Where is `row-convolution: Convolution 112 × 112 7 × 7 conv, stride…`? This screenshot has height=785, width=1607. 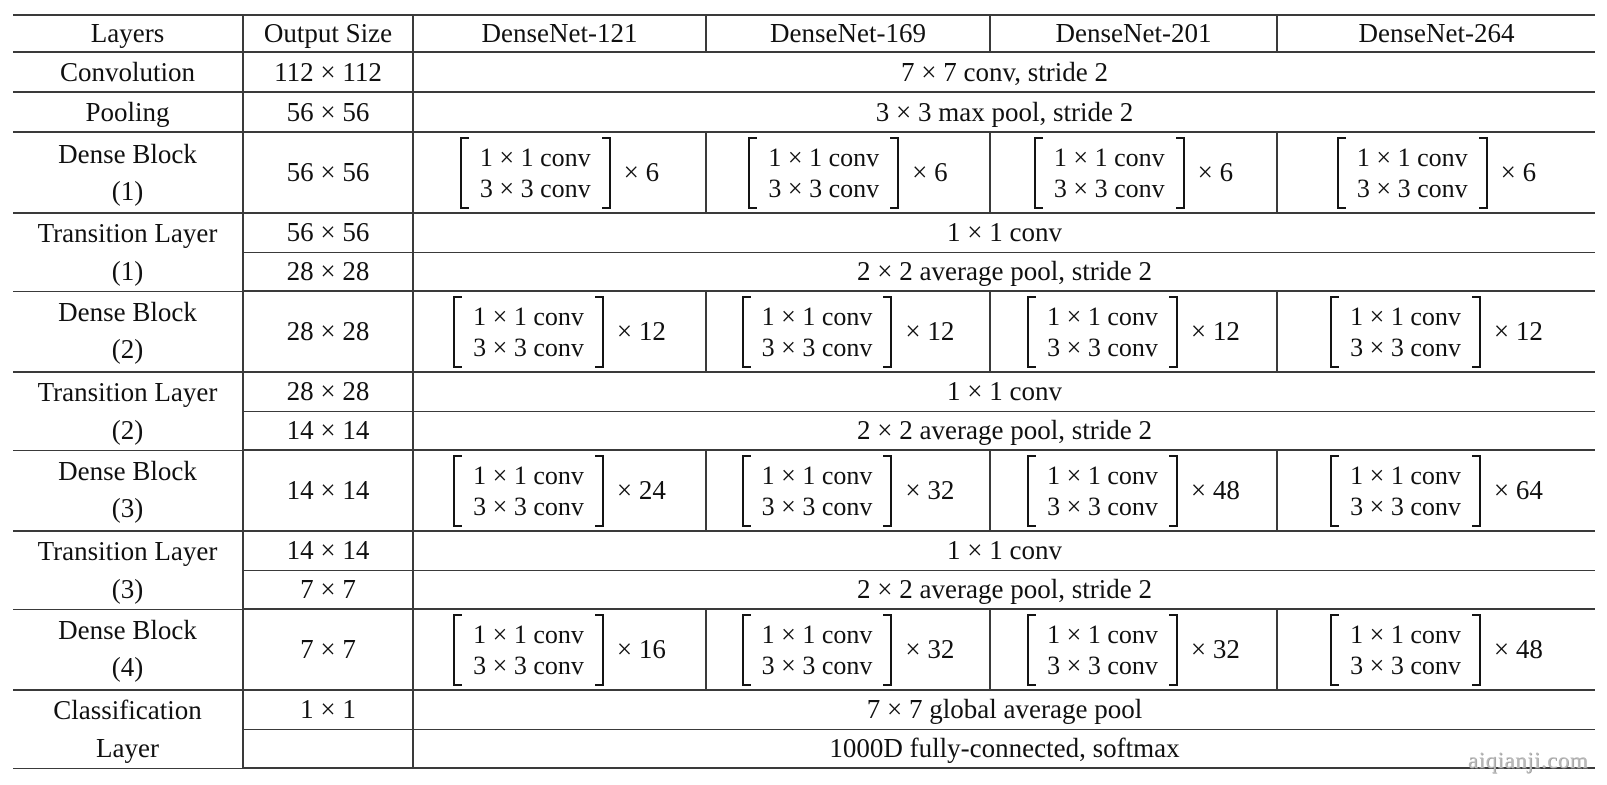
row-convolution: Convolution 112 × 112 7 × 7 conv, stride… is located at coordinates (804, 72).